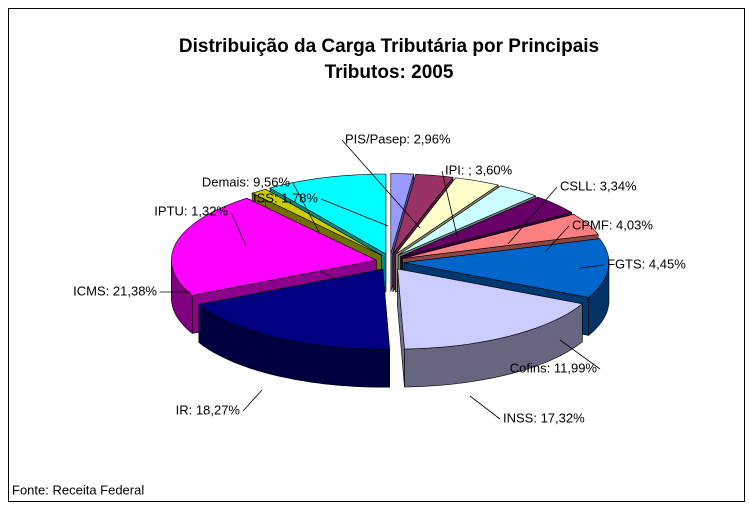 Image resolution: width=749 pixels, height=505 pixels. I want to click on data-label: Cofins: 11,99%, so click(554, 367).